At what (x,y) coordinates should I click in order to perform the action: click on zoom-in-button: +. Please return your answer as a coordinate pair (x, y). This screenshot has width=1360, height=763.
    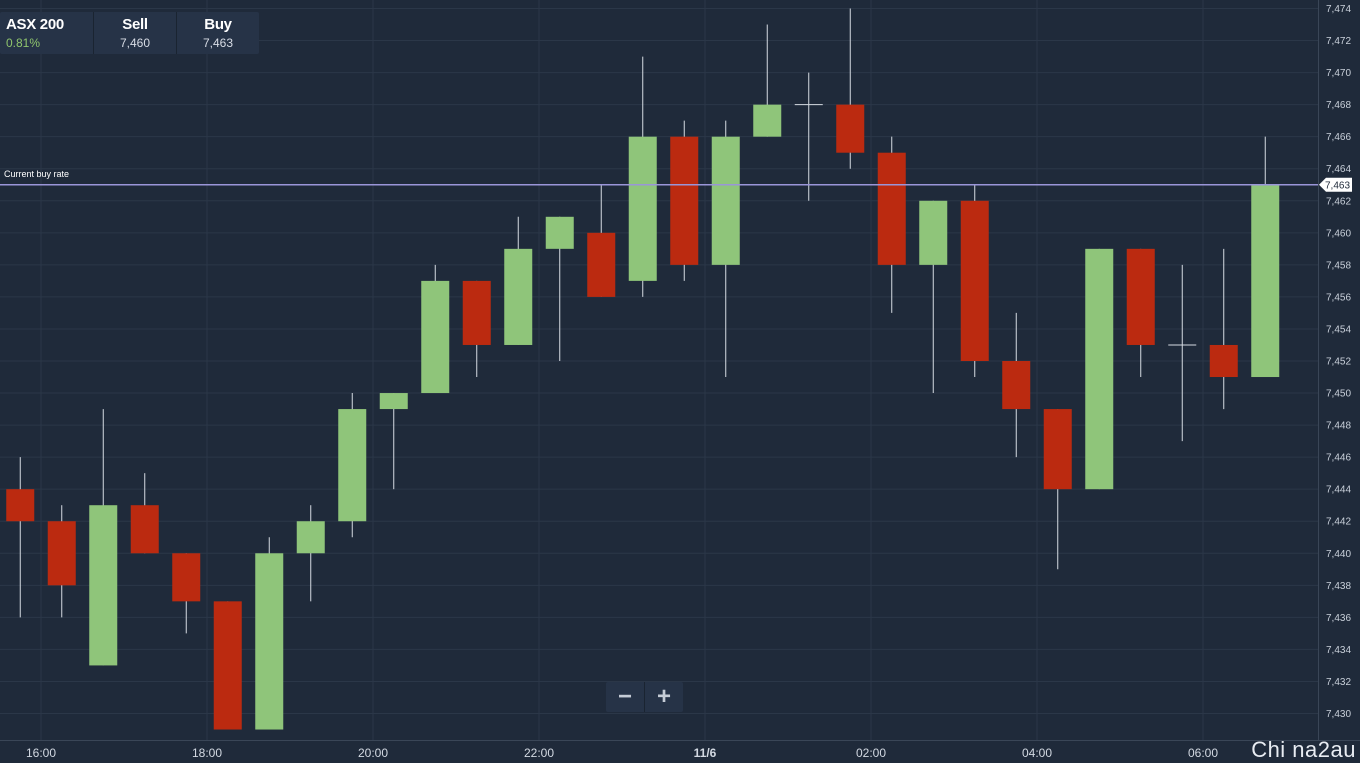
    Looking at the image, I should click on (663, 697).